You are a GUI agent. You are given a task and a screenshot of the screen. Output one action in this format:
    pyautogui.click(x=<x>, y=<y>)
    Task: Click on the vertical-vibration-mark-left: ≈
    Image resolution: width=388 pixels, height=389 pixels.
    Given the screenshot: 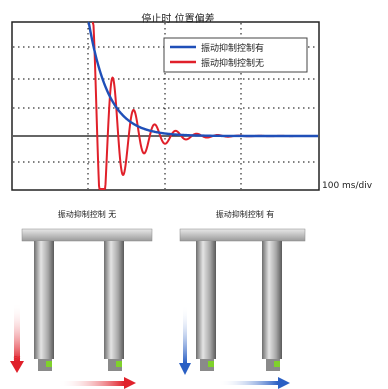 What is the action you would take?
    pyautogui.click(x=17, y=358)
    